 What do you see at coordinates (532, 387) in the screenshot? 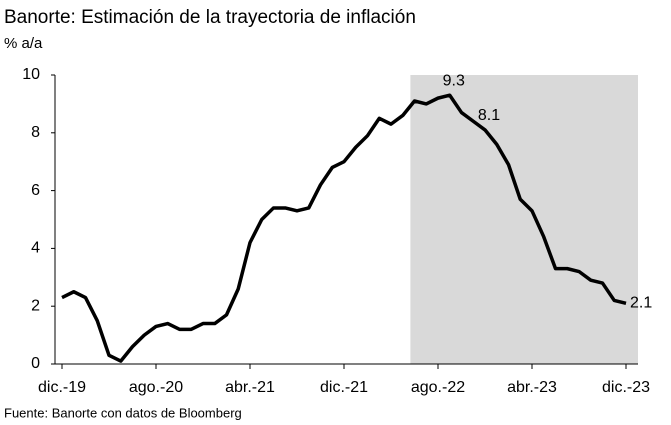
I see `x-tick-label: abr.-23` at bounding box center [532, 387].